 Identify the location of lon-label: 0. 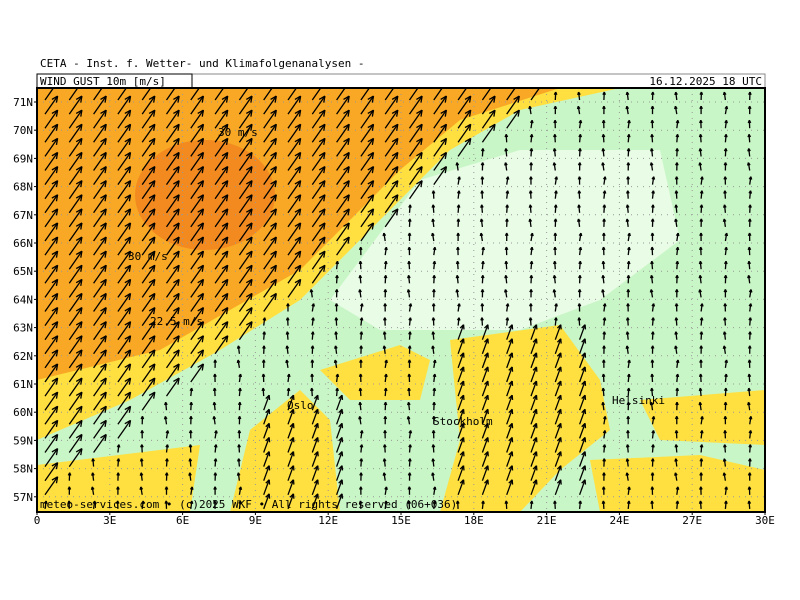
(37, 520).